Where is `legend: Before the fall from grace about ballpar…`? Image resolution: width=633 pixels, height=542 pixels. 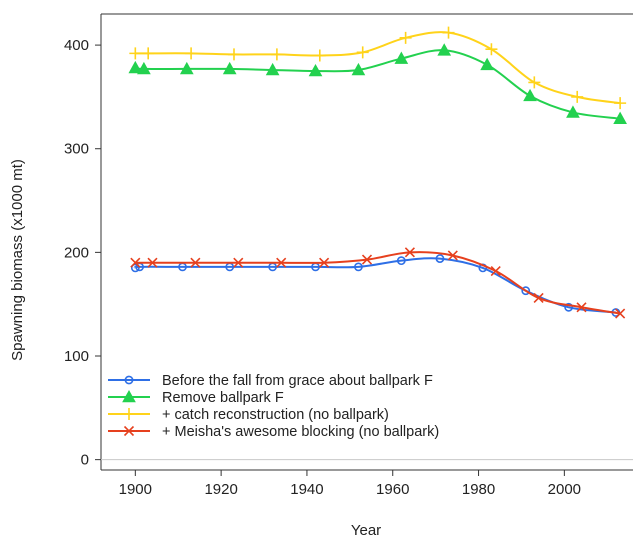
legend: Before the fall from grace about ballpar… is located at coordinates (273, 406).